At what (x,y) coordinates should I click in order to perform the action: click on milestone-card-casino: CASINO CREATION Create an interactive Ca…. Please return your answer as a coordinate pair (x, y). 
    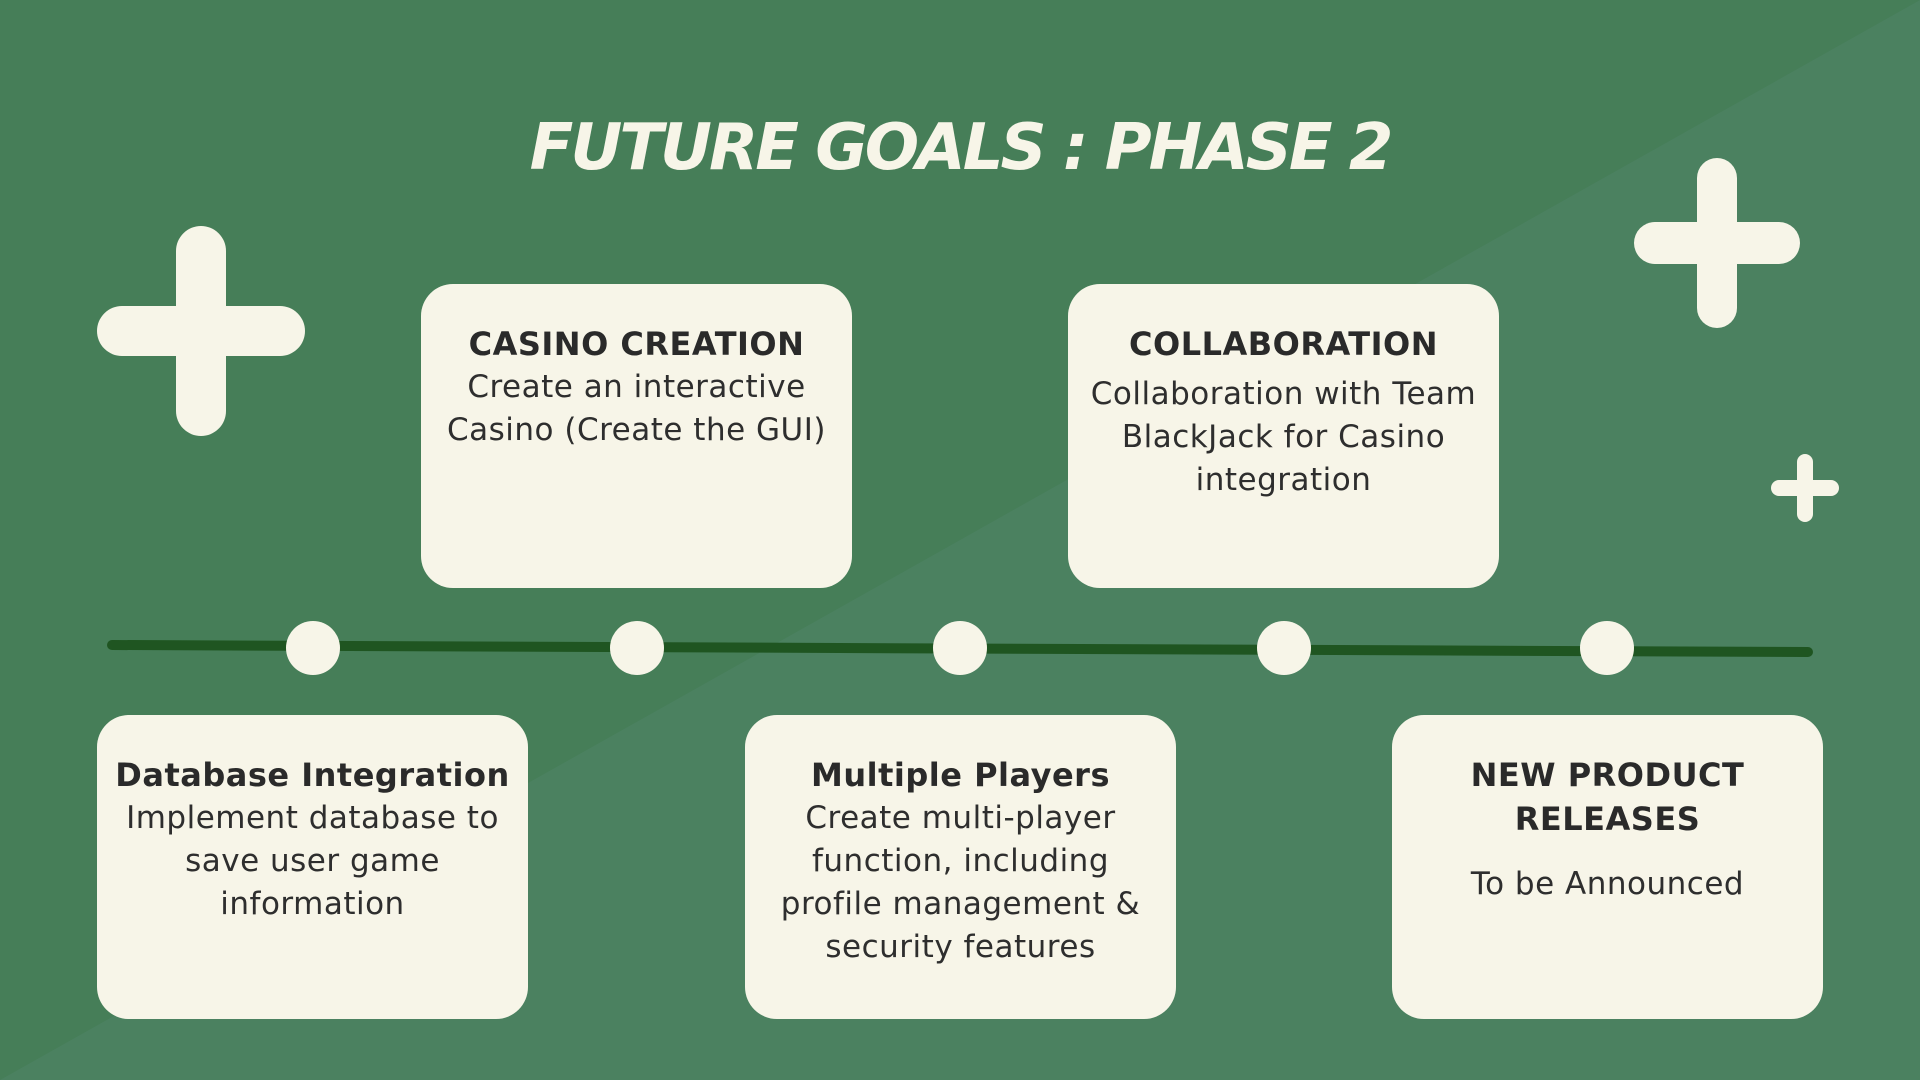
    Looking at the image, I should click on (636, 436).